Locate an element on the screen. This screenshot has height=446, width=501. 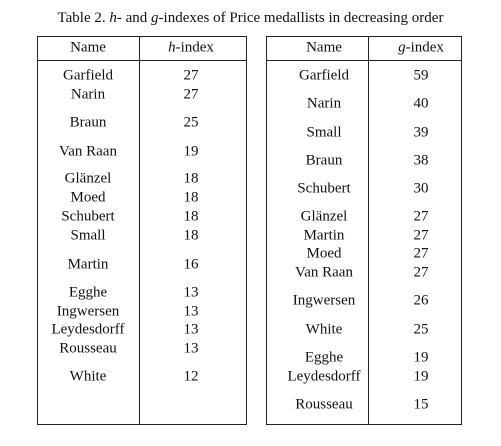
caption-text: g is located at coordinates (155, 18).